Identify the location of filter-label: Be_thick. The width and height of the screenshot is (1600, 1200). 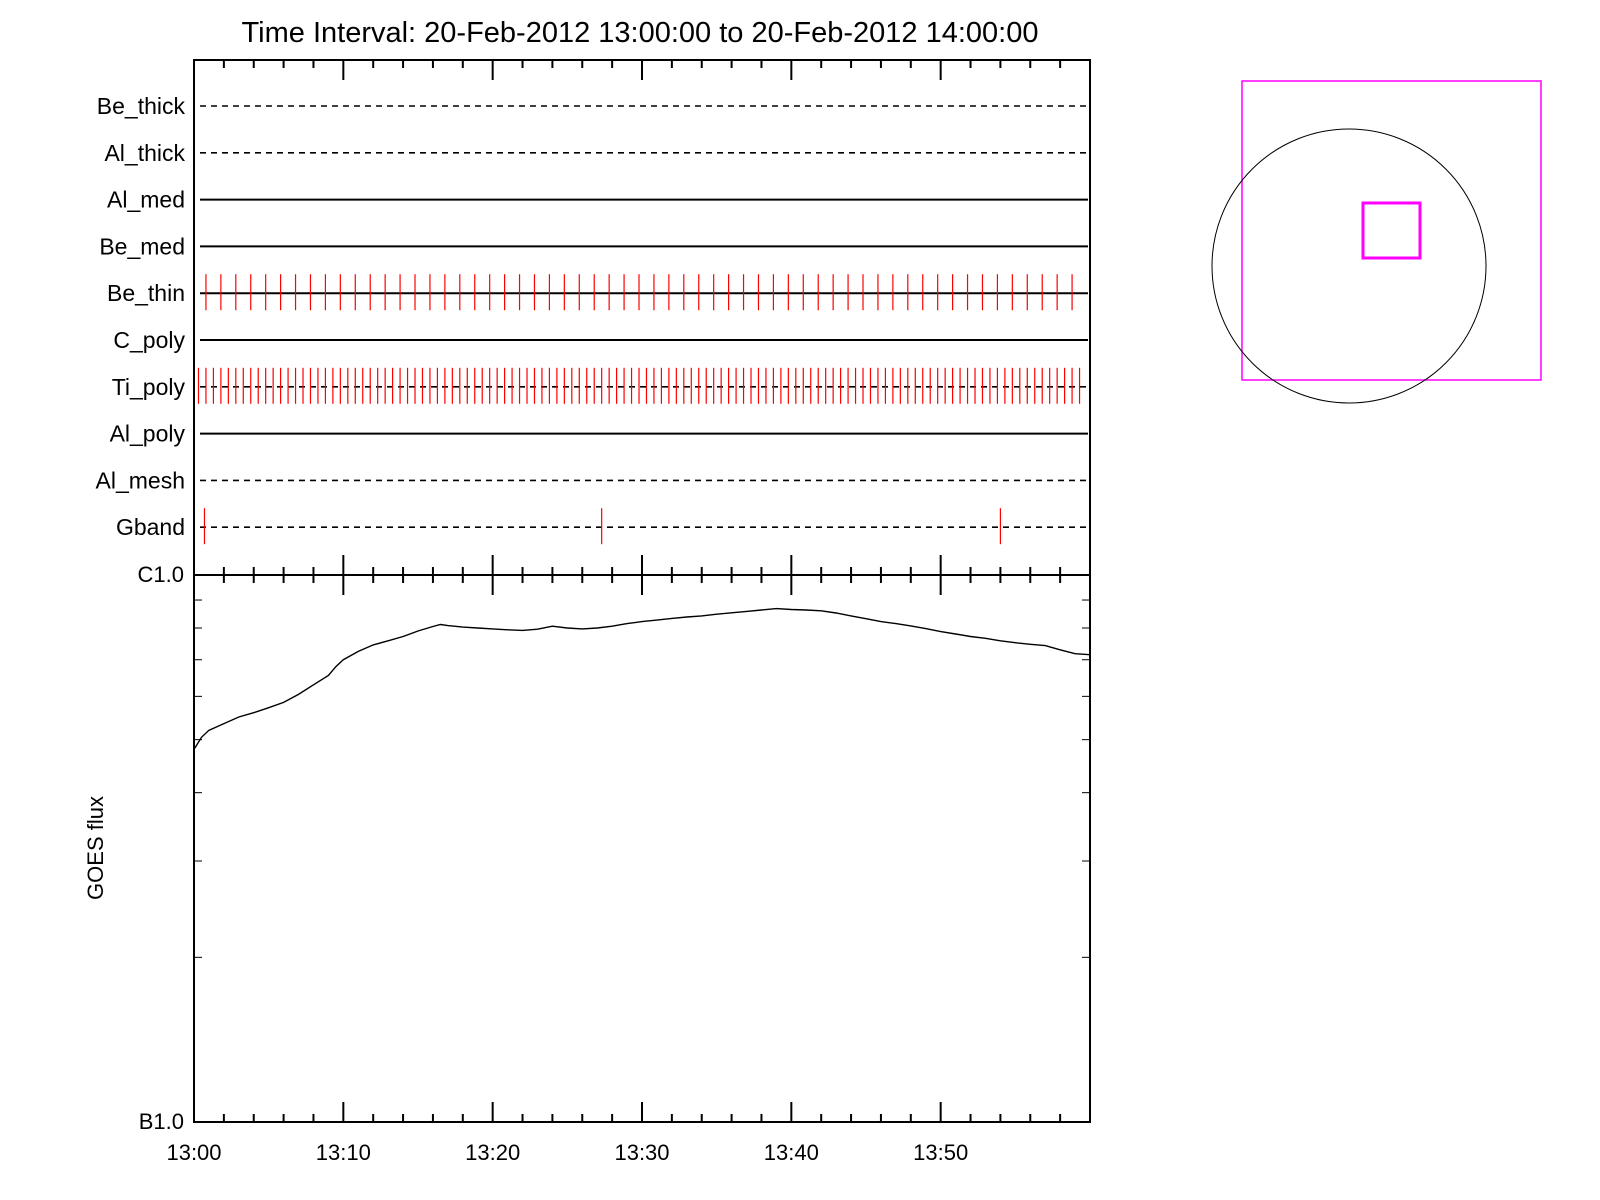
(141, 106).